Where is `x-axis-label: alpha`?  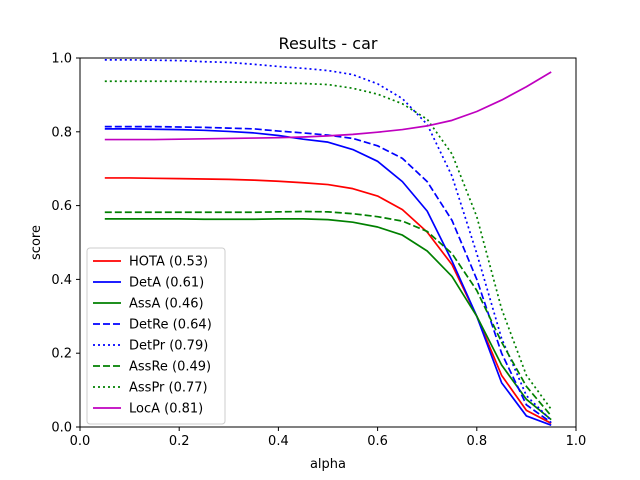 x-axis-label: alpha is located at coordinates (328, 464).